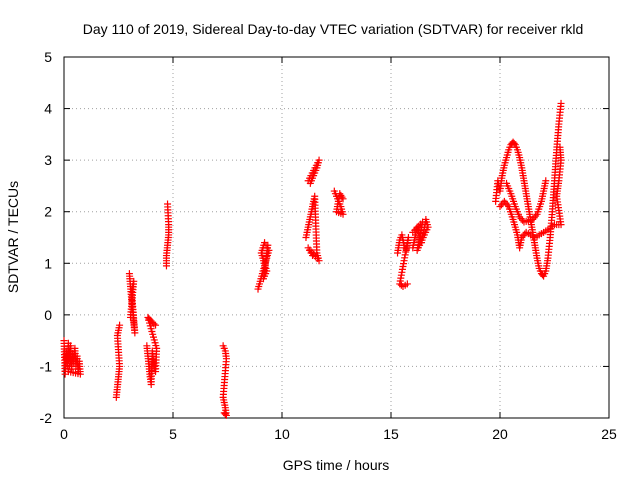 This screenshot has width=640, height=480. Describe the element at coordinates (282, 434) in the screenshot. I see `x-tick-label: 10` at that location.